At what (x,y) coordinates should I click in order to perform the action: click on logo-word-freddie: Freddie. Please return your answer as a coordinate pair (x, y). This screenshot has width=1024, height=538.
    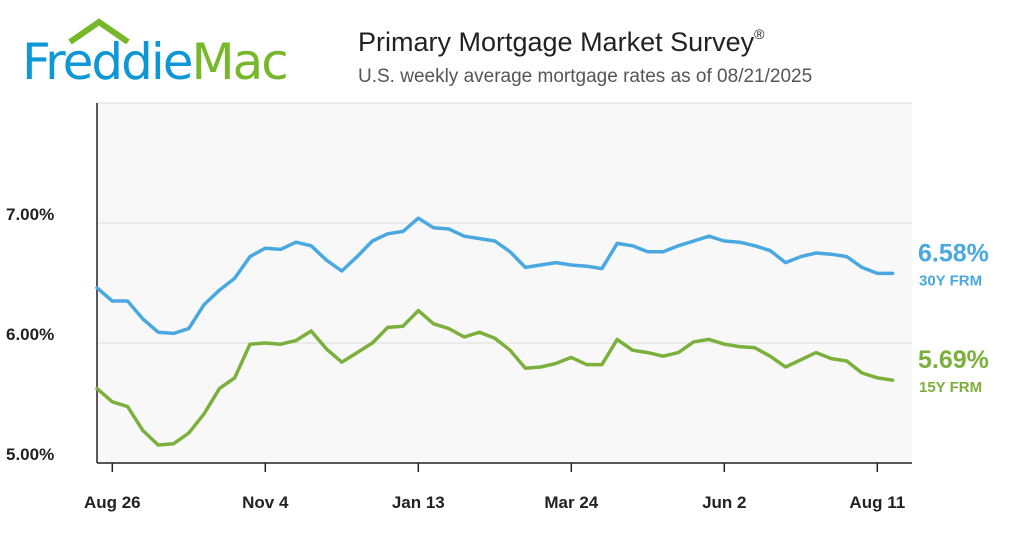
    Looking at the image, I should click on (107, 62).